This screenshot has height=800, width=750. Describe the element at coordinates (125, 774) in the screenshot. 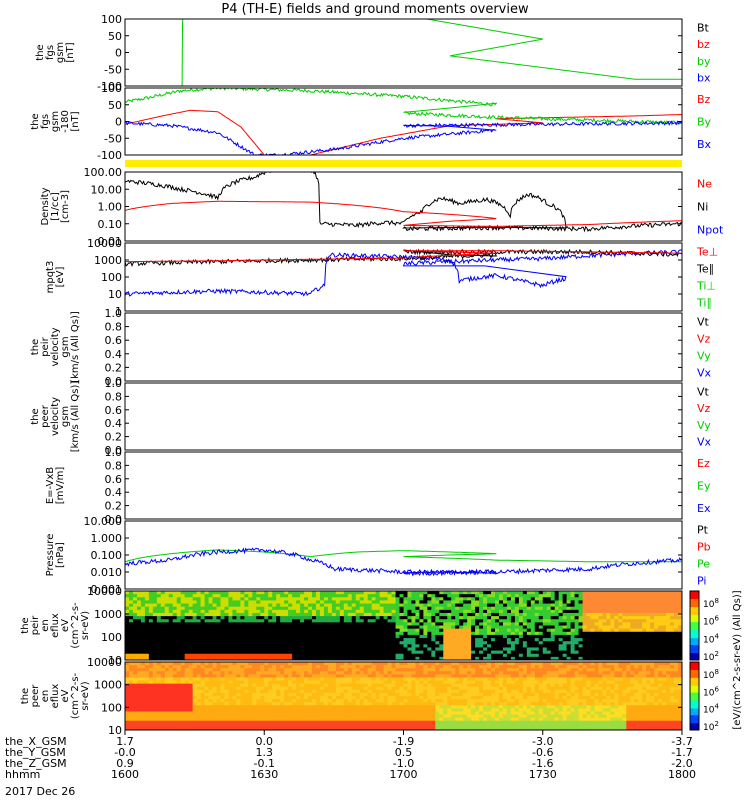

I see `x-tick-value: 1600` at that location.